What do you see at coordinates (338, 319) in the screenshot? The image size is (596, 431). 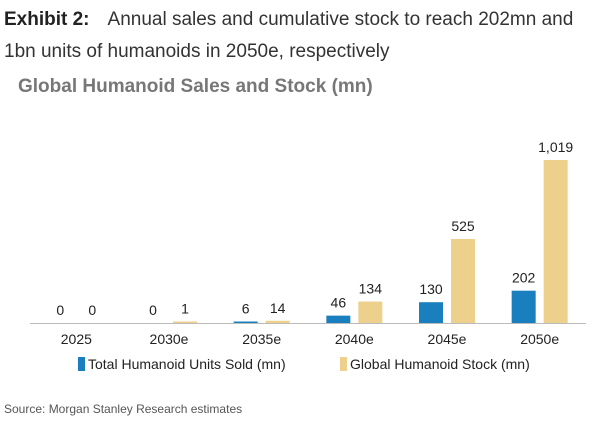 I see `bar-sales-2040e` at bounding box center [338, 319].